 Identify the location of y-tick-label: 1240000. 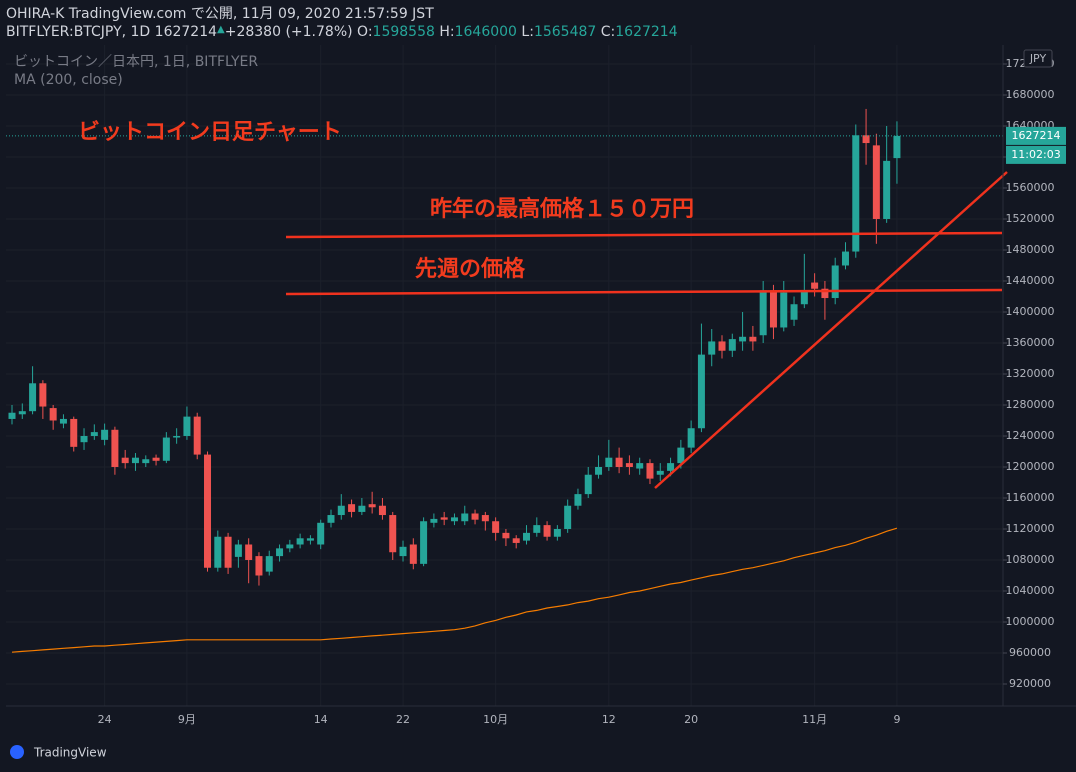
(1030, 435).